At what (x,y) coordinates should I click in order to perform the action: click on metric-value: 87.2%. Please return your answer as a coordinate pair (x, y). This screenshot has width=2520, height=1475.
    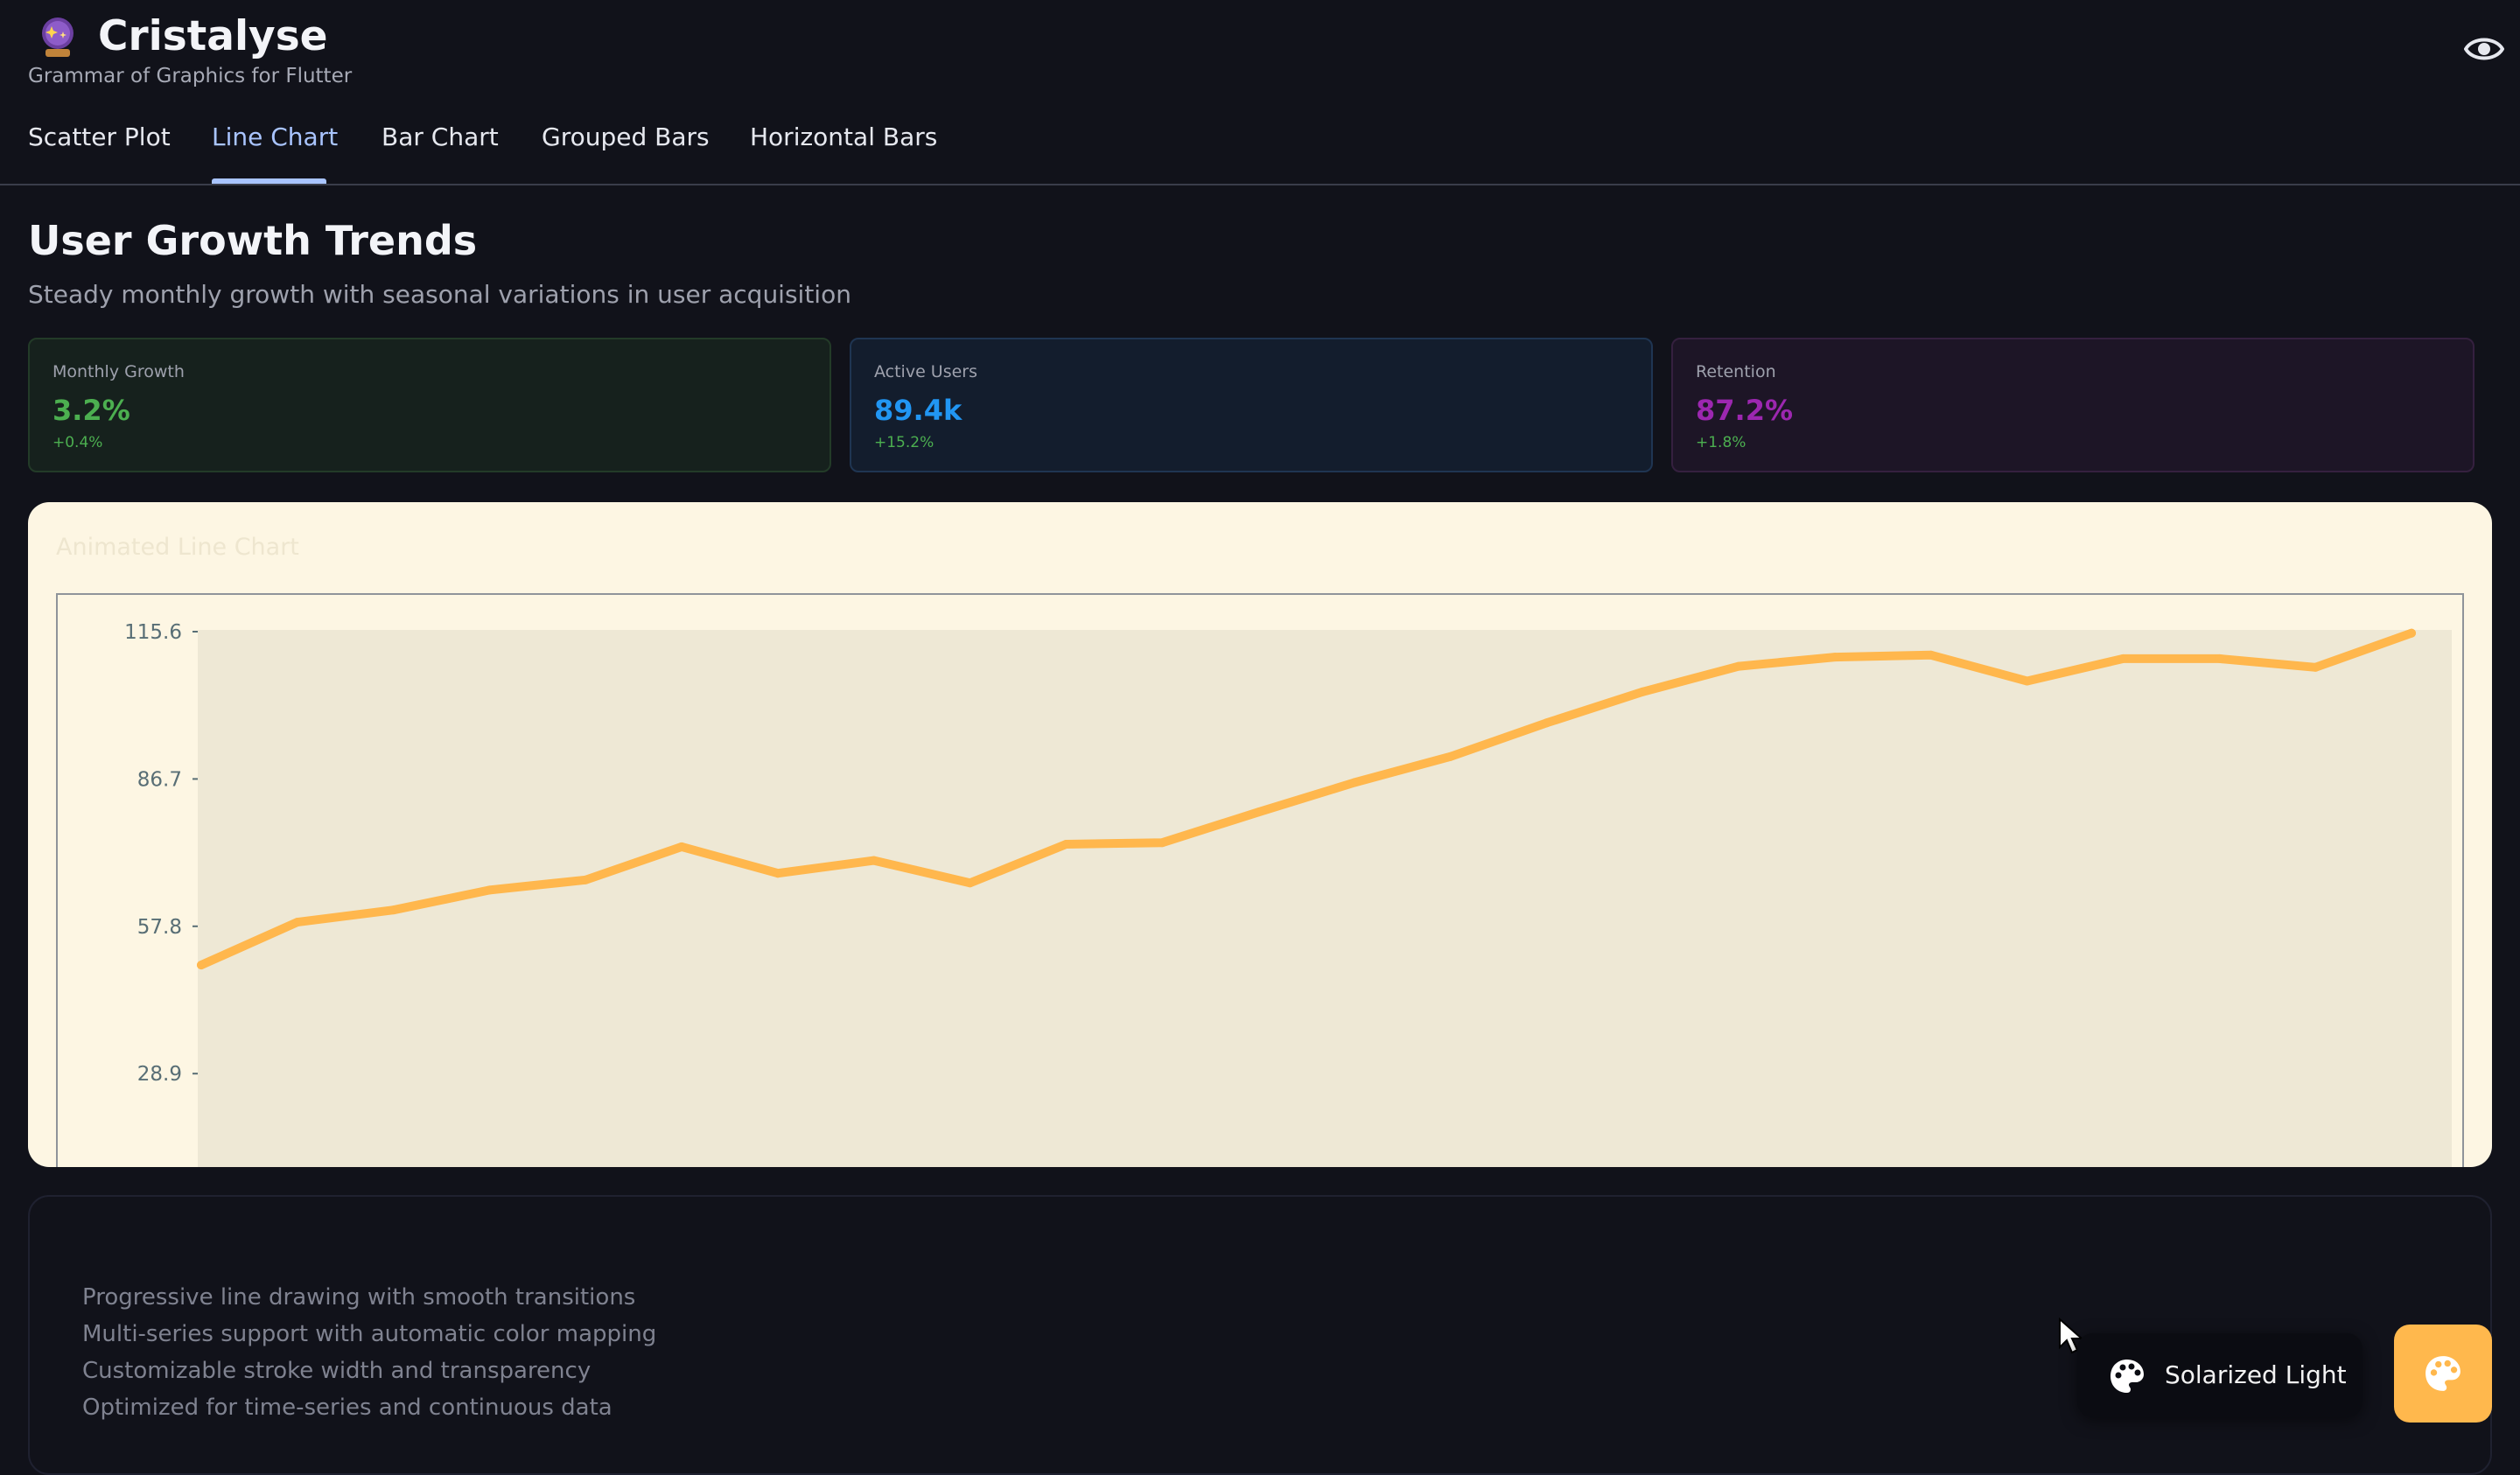
    Looking at the image, I should click on (1745, 410).